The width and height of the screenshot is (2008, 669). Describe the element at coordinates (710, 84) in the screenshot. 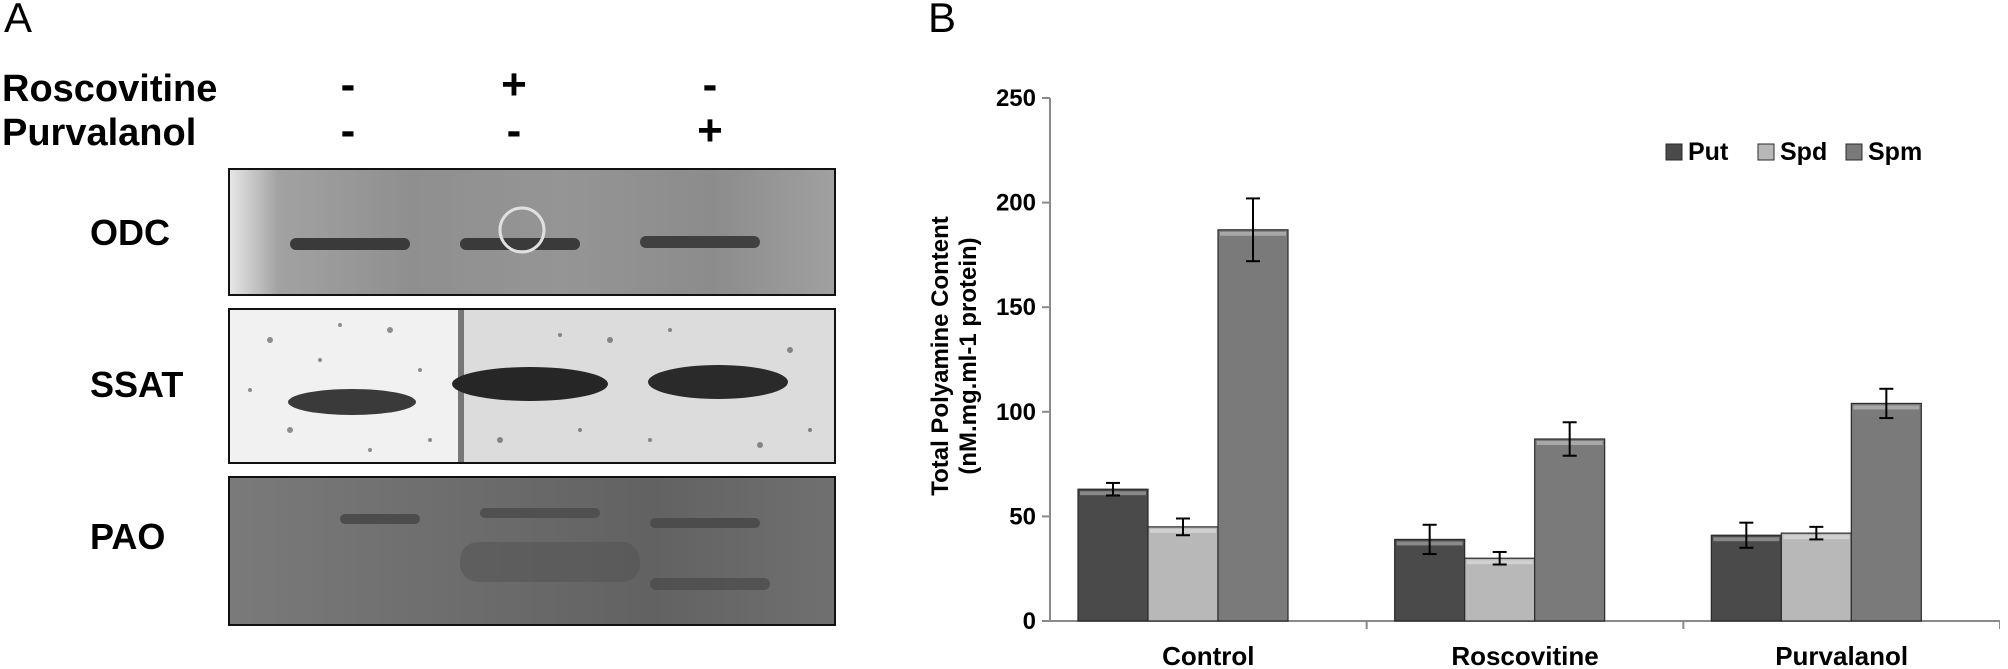

I see `roscovitine-sign-lane3: -` at that location.